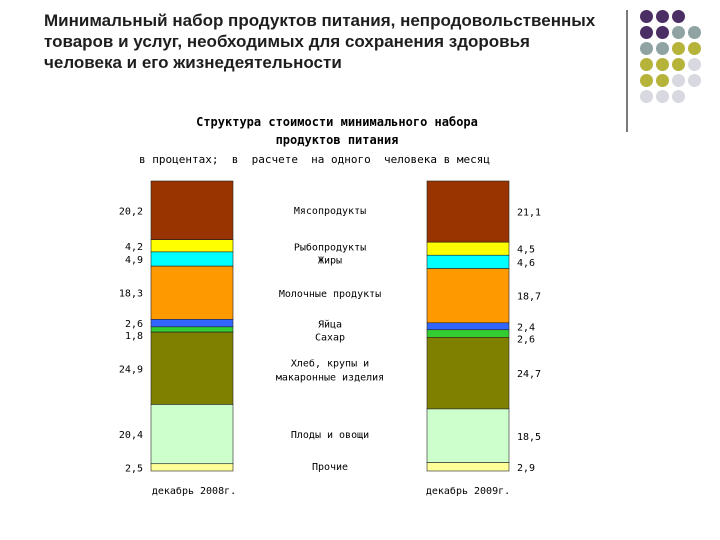 This screenshot has height=540, width=720. Describe the element at coordinates (194, 491) in the screenshot. I see `category-label: декабрь 2008г.` at that location.